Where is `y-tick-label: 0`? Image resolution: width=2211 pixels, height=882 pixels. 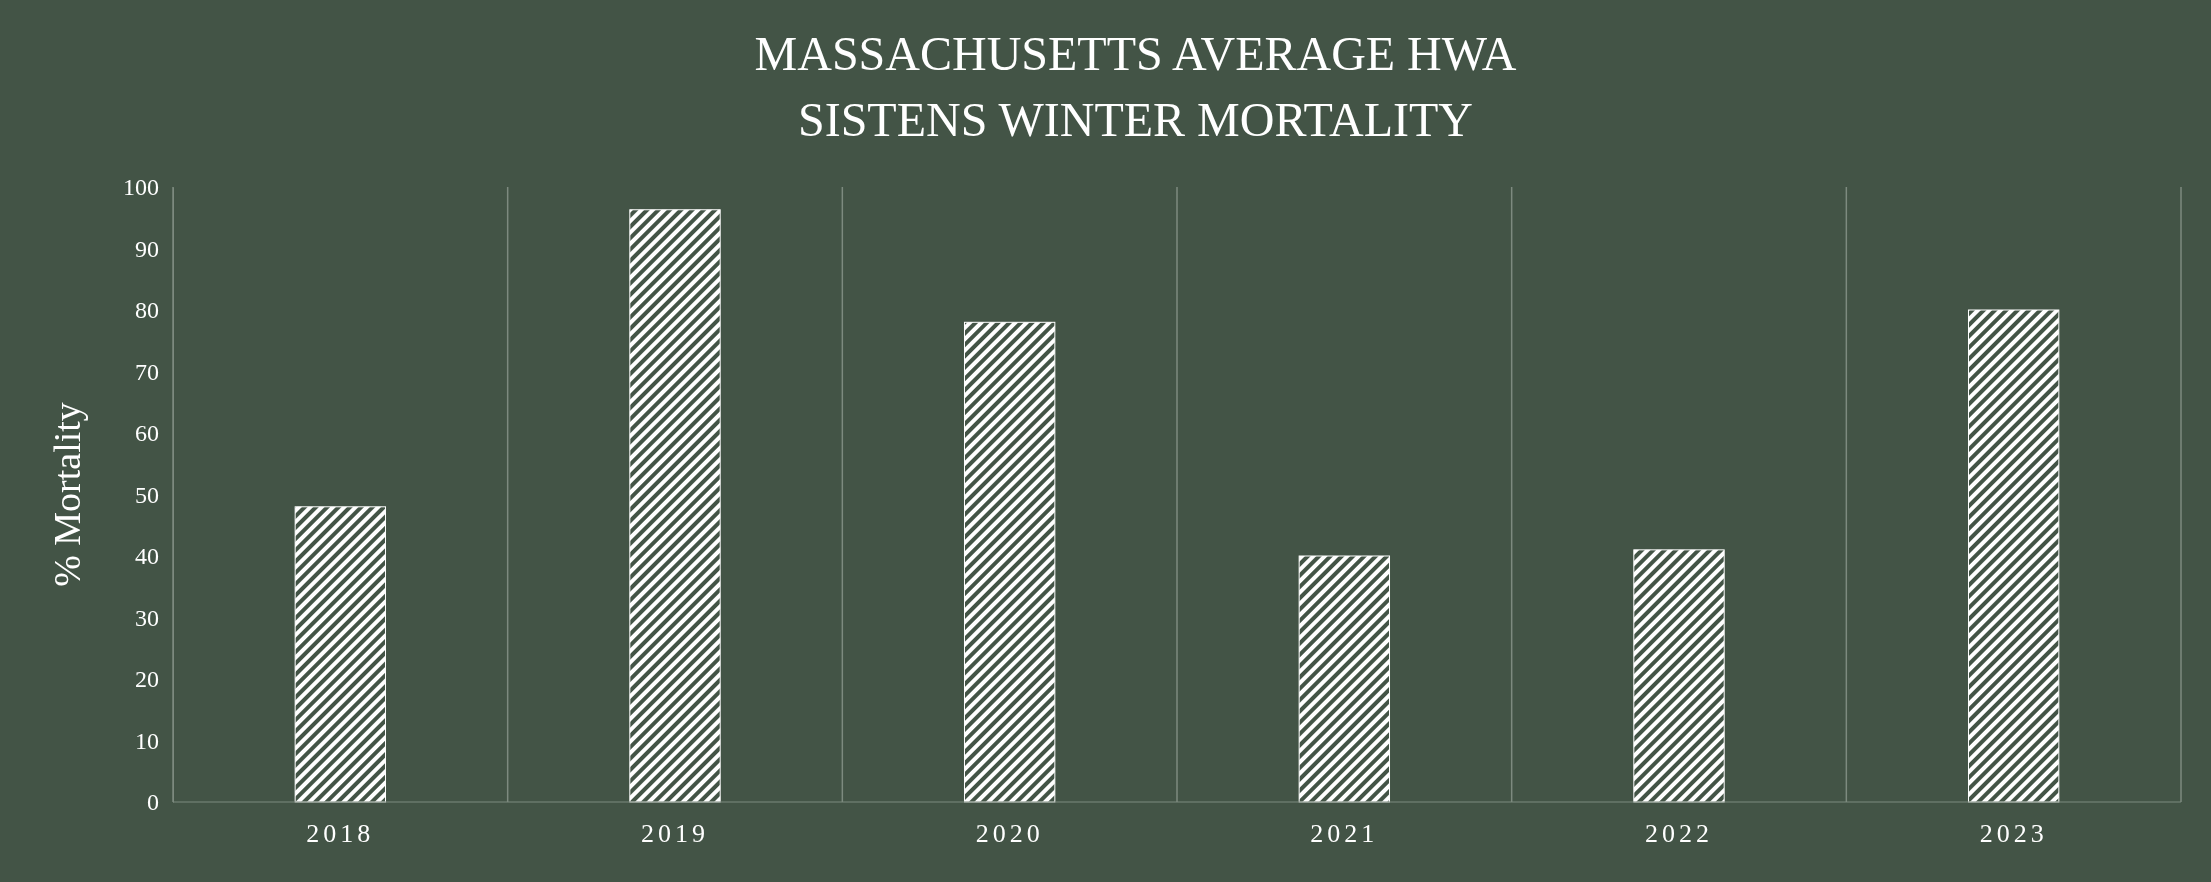
y-tick-label: 0 is located at coordinates (153, 802).